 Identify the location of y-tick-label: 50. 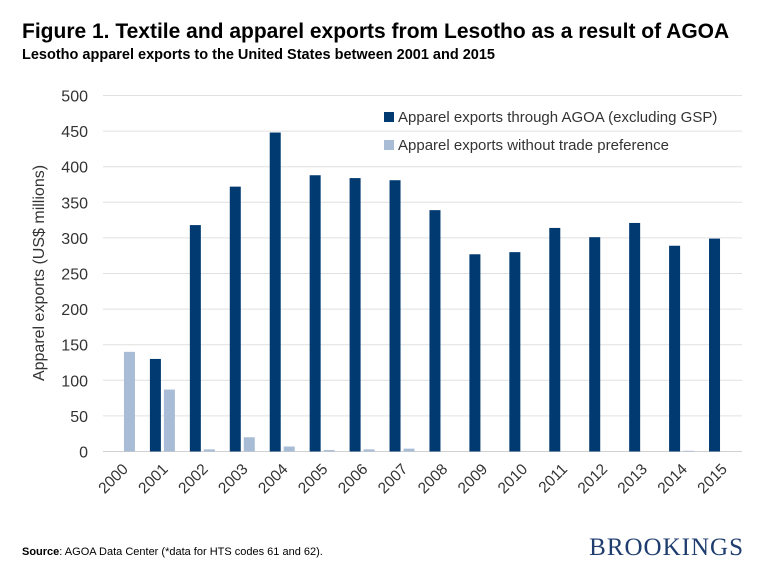
(79, 417).